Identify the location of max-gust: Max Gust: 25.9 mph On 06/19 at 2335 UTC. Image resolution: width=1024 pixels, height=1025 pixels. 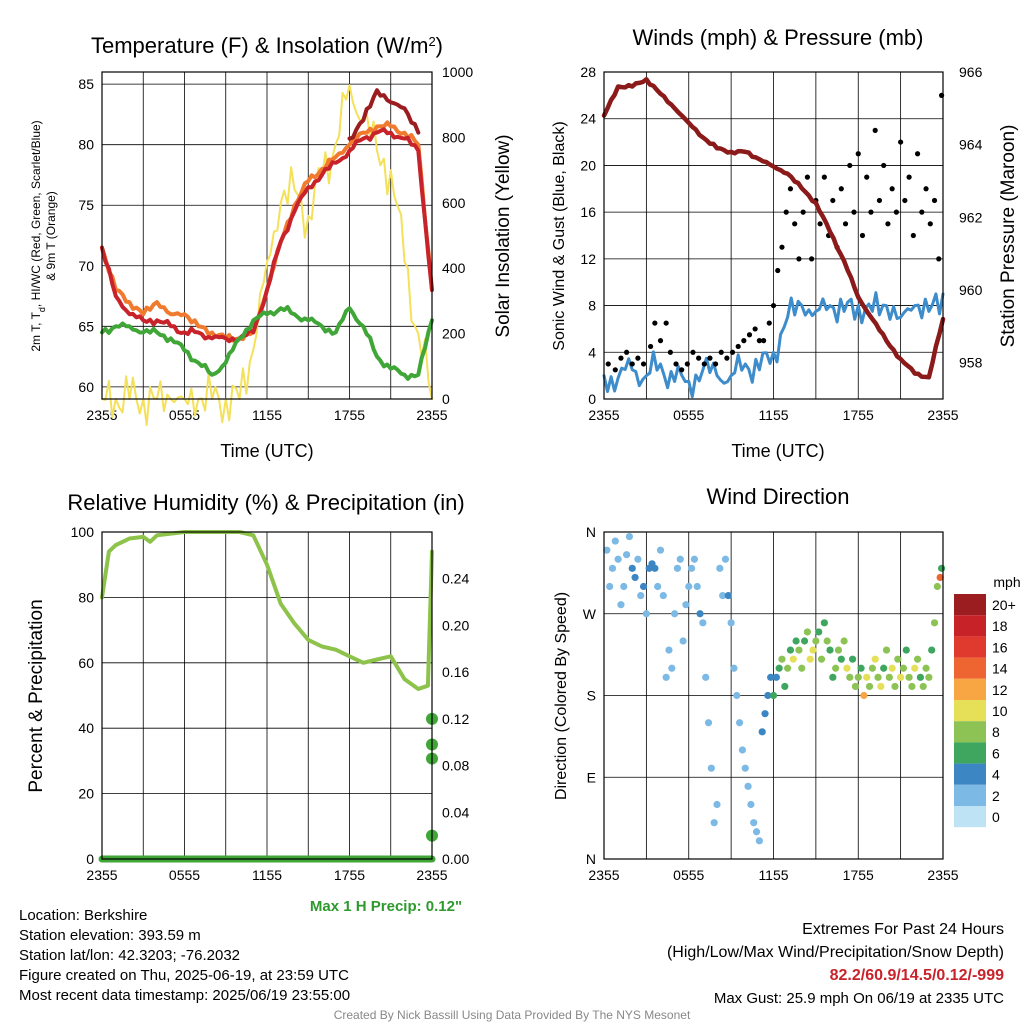
(858, 998).